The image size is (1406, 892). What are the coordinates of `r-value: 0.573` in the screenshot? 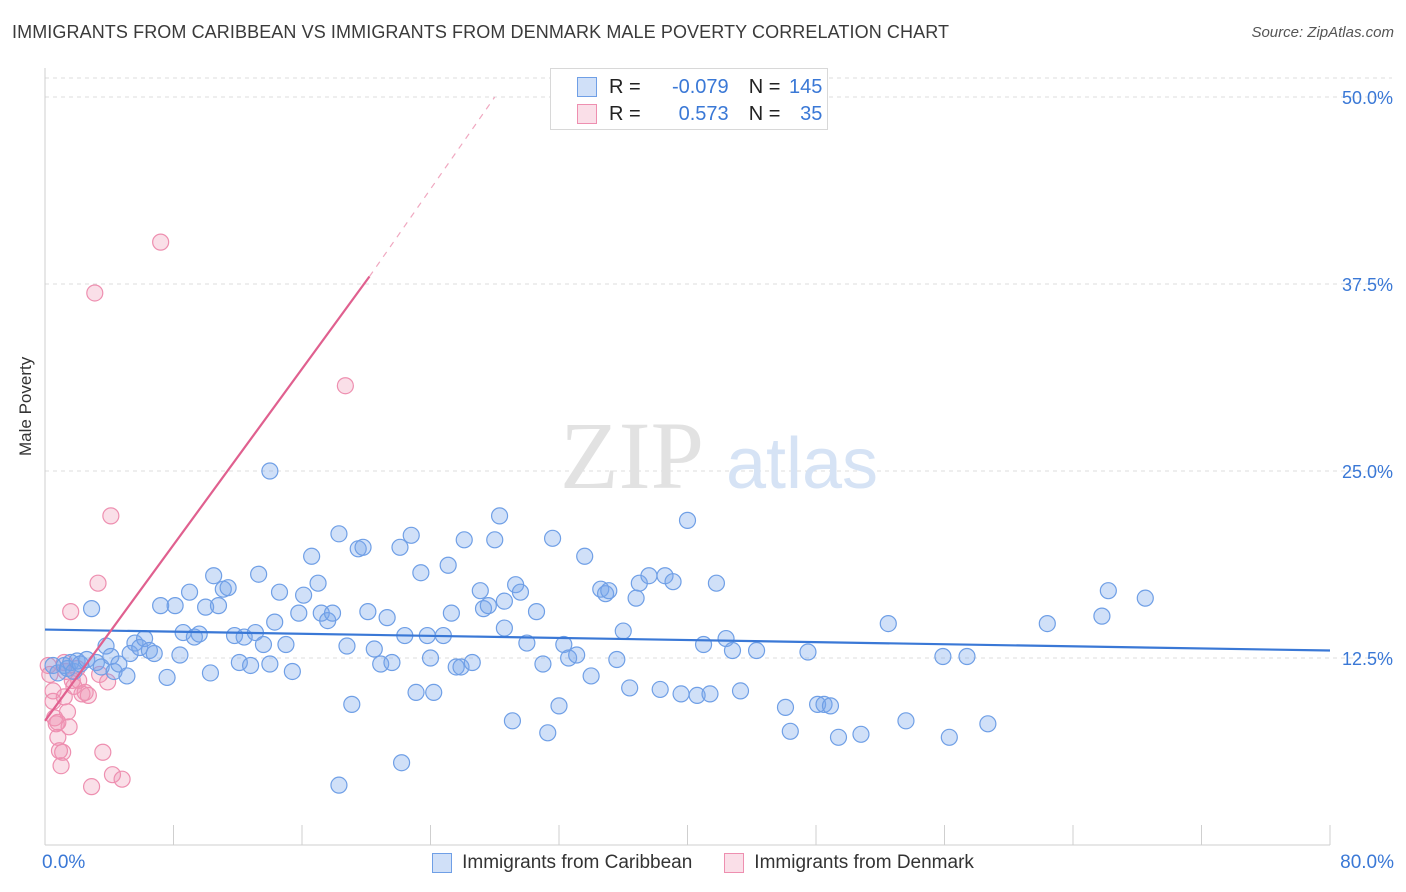 It's located at (703, 113).